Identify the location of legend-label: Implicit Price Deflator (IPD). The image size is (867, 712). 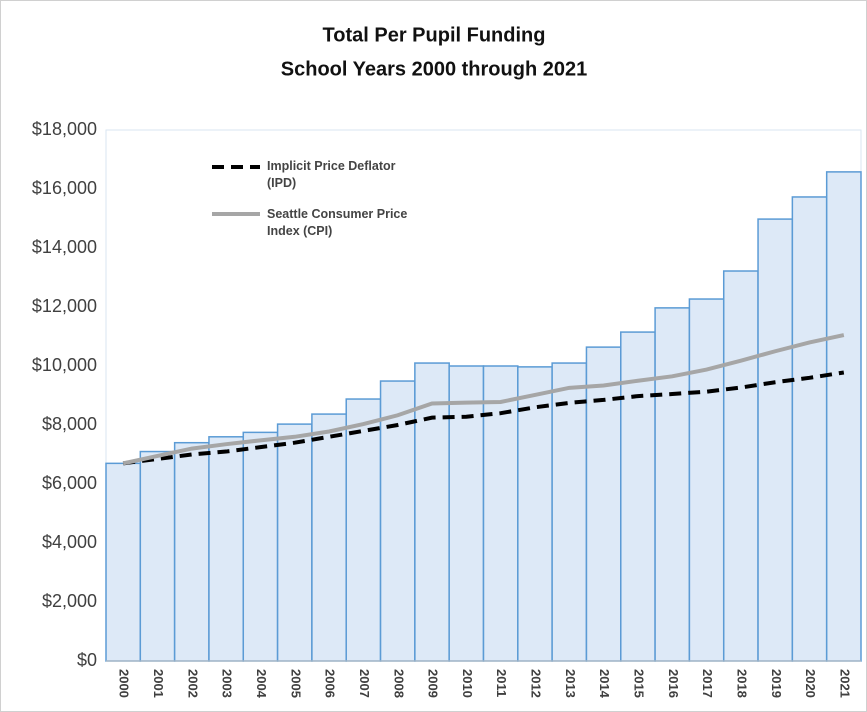
(331, 174).